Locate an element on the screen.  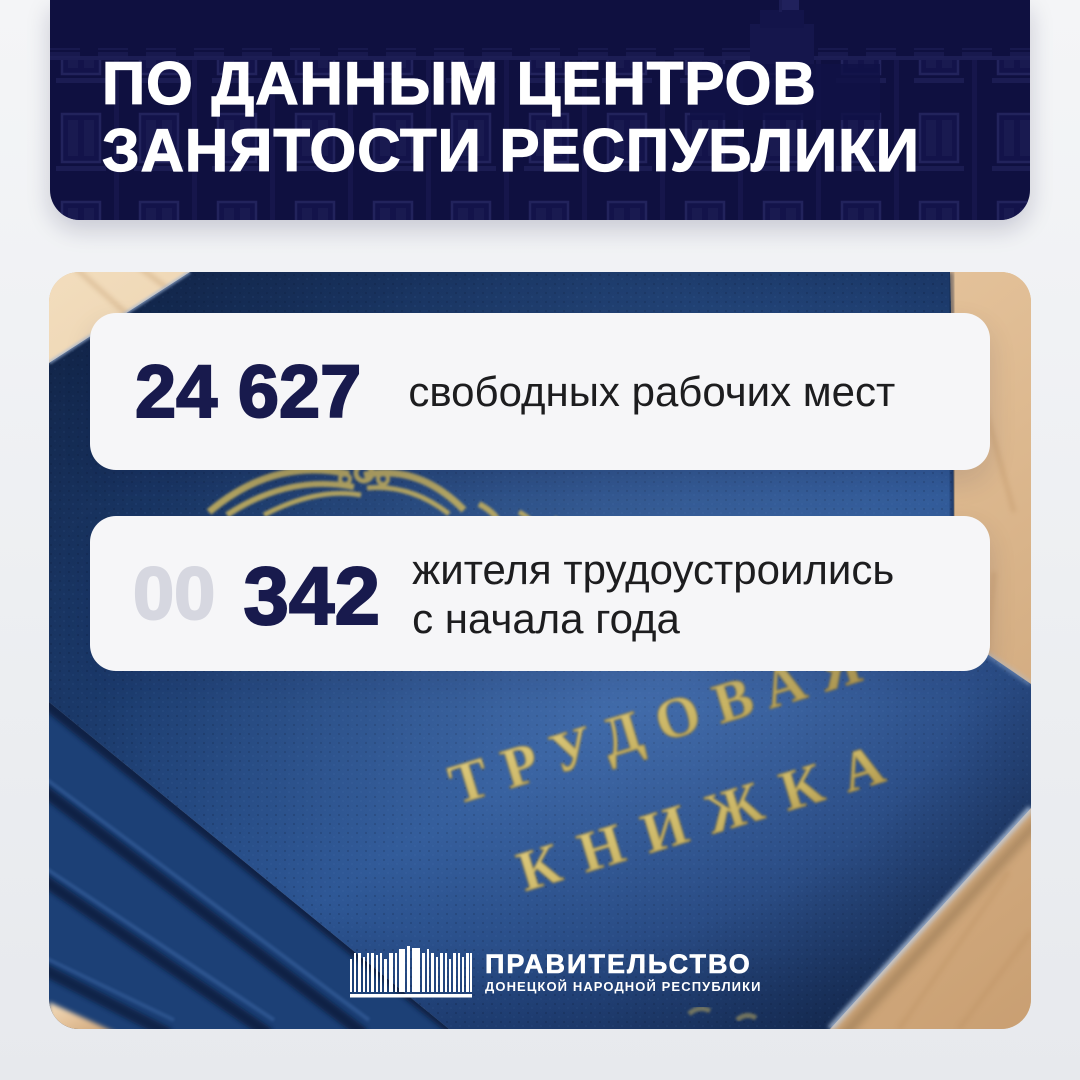
page-title: ПО ДАННЫМ ЦЕНТРОВ ЗАНЯТОСТИ РЕСПУБЛИКИ is located at coordinates (510, 116).